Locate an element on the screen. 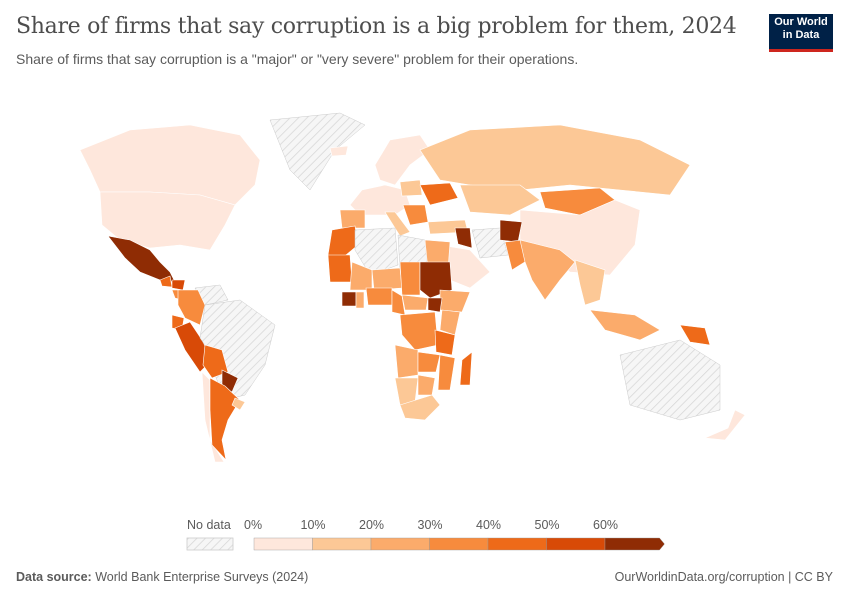  country-mozambique is located at coordinates (446, 372).